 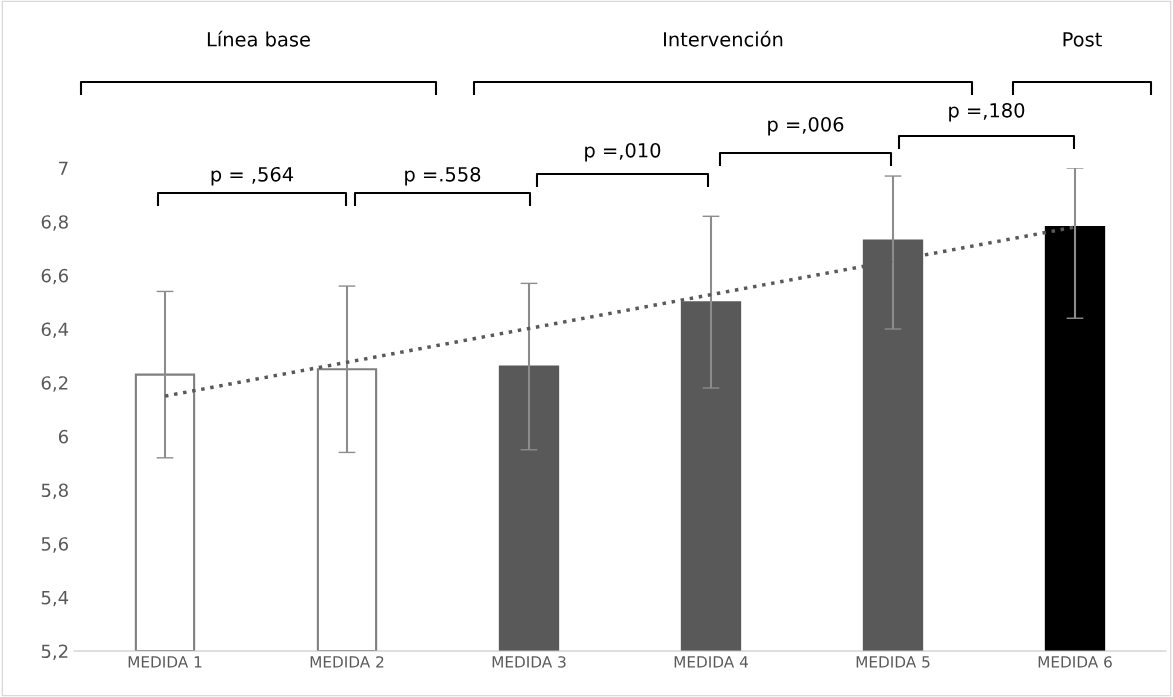 What do you see at coordinates (54, 491) in the screenshot?
I see `y-tick-label: 5,8` at bounding box center [54, 491].